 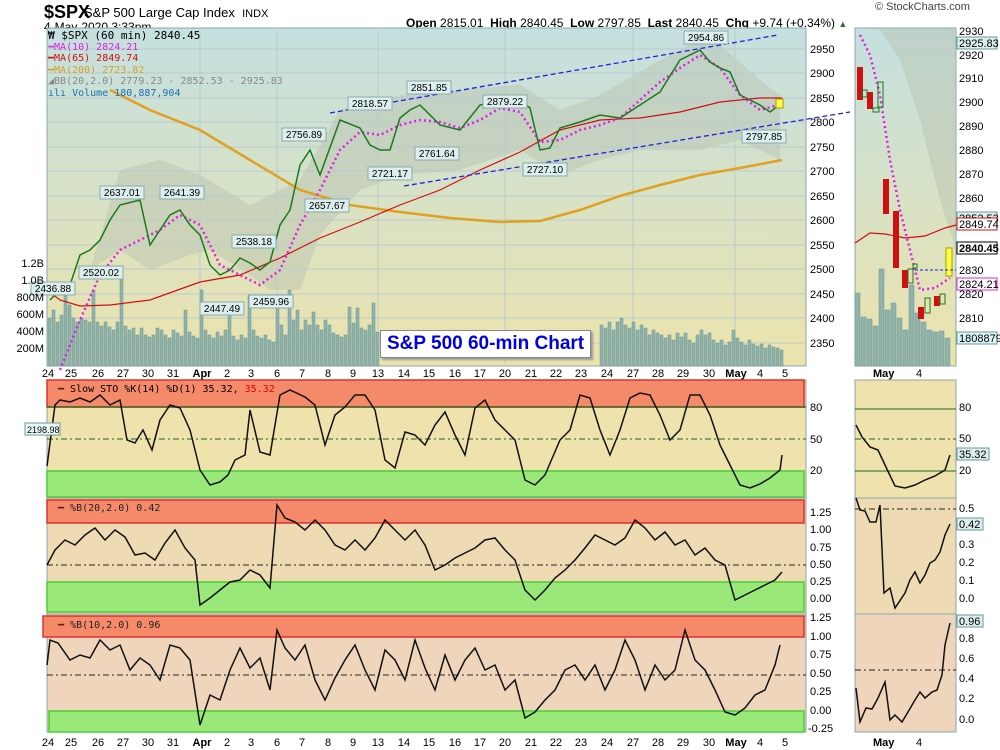 What do you see at coordinates (101, 273) in the screenshot?
I see `svg-text: 2520.02` at bounding box center [101, 273].